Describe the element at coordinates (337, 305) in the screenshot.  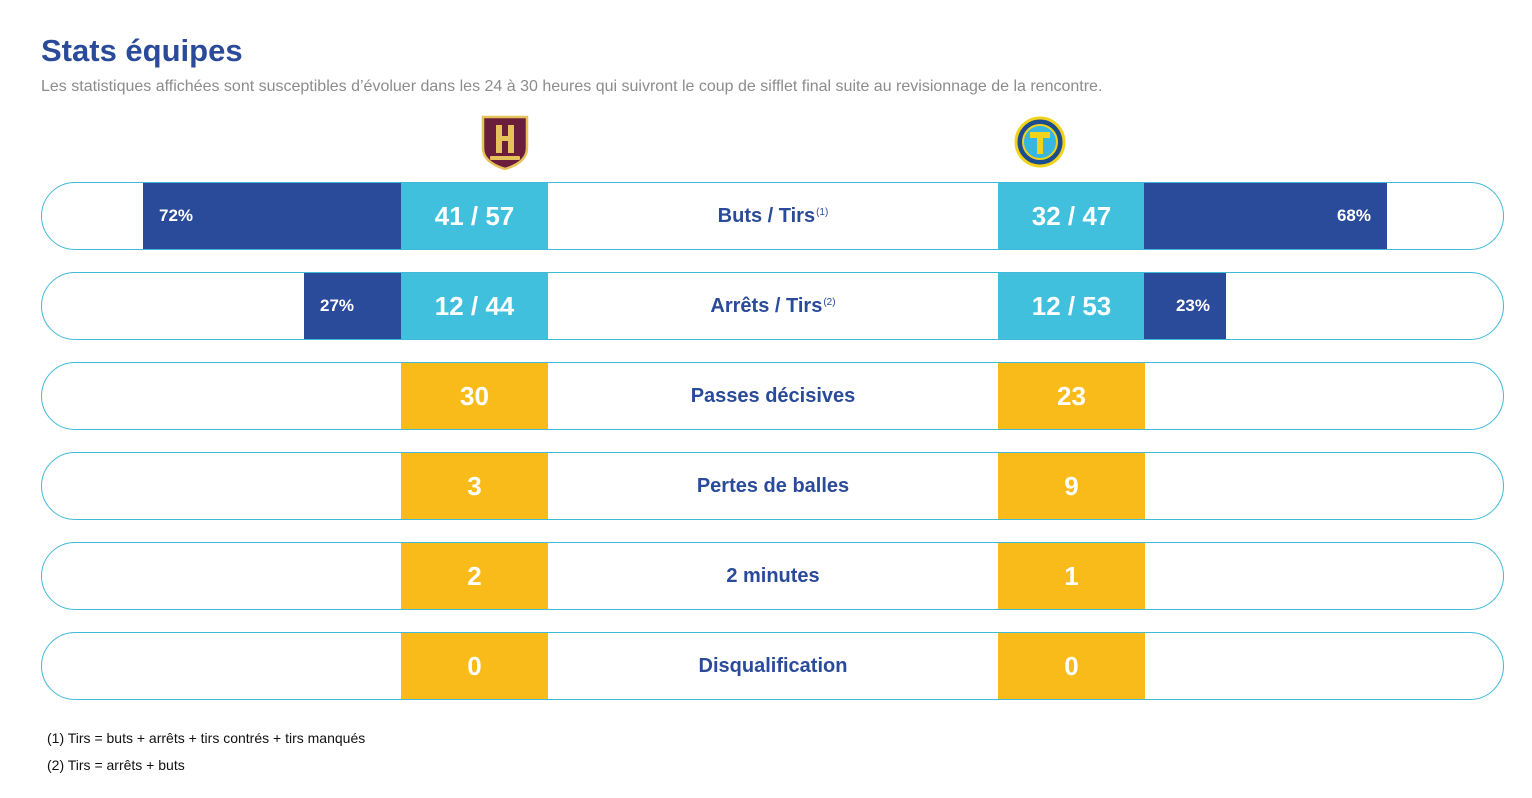
I see `home-pct-label: 27%` at that location.